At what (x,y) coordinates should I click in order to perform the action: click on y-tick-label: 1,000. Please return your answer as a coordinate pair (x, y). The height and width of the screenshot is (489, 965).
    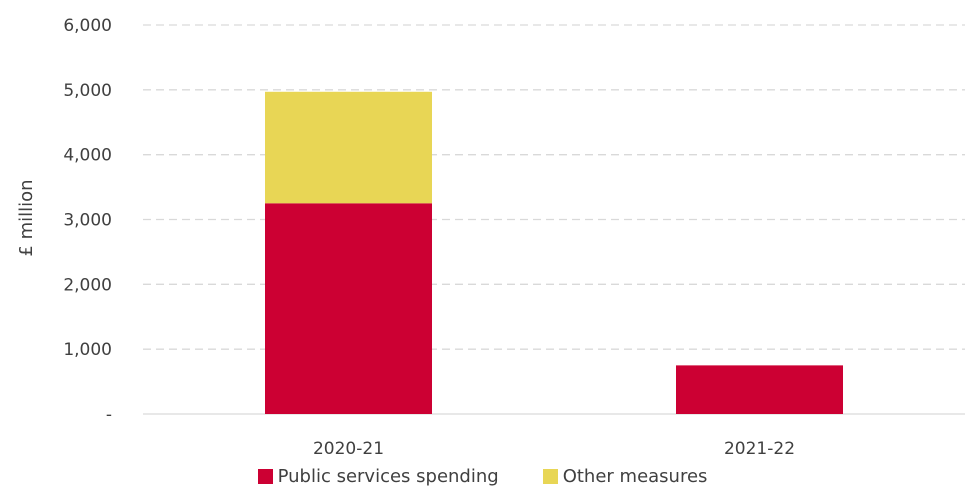
    Looking at the image, I should click on (87, 350).